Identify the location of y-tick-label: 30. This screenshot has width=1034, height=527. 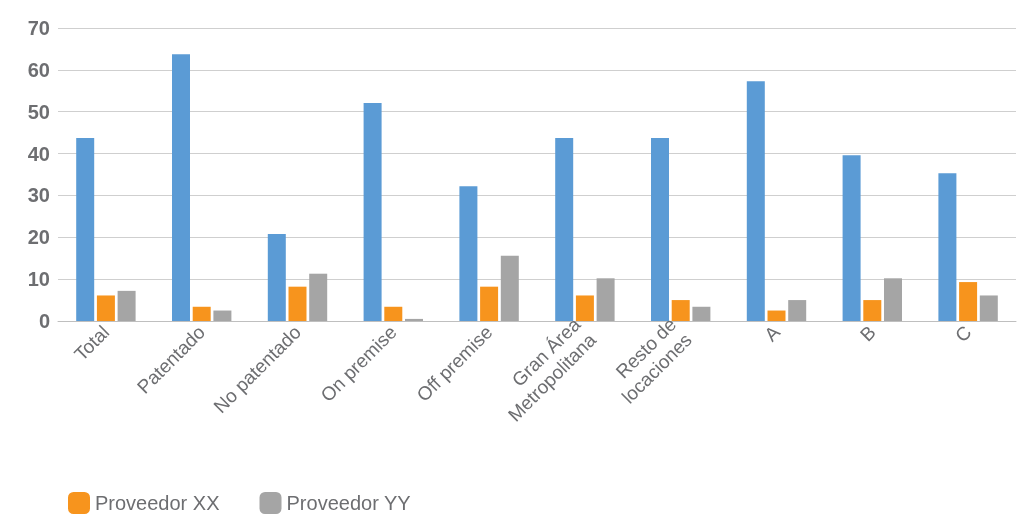
(38, 195).